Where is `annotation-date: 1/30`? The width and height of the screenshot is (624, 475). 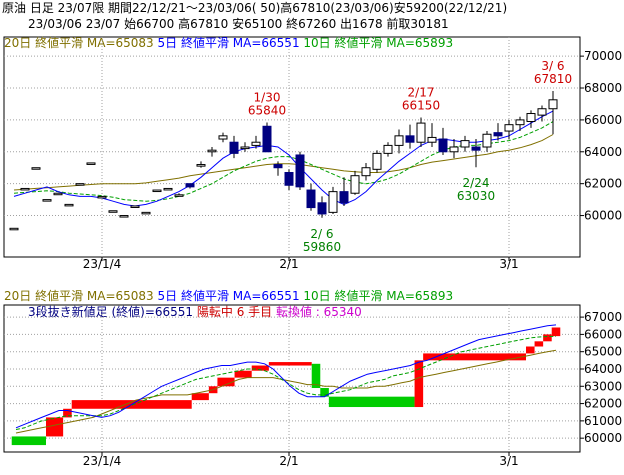 annotation-date: 1/30 is located at coordinates (267, 97).